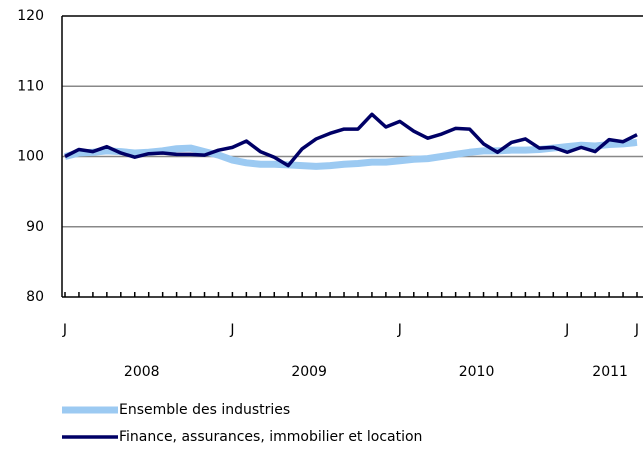 The width and height of the screenshot is (644, 456). I want to click on y-tick-label: 100, so click(30, 157).